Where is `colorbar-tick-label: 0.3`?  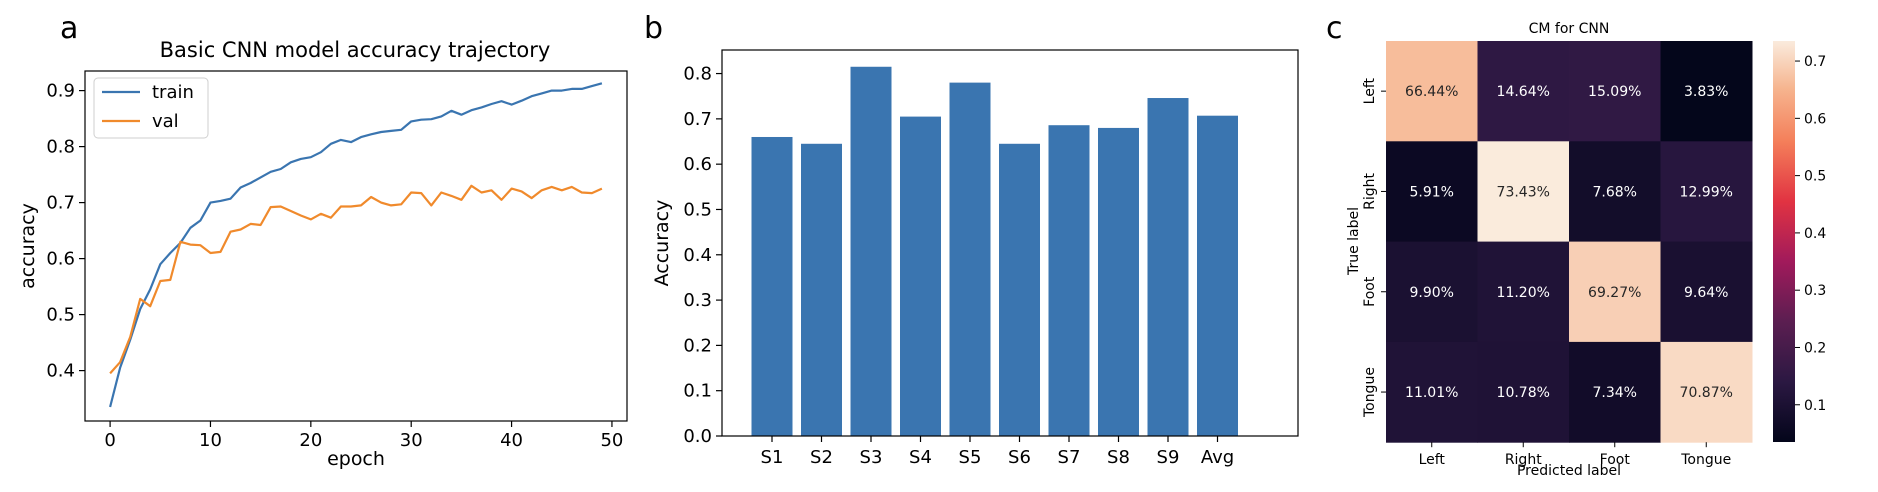 colorbar-tick-label: 0.3 is located at coordinates (1815, 291).